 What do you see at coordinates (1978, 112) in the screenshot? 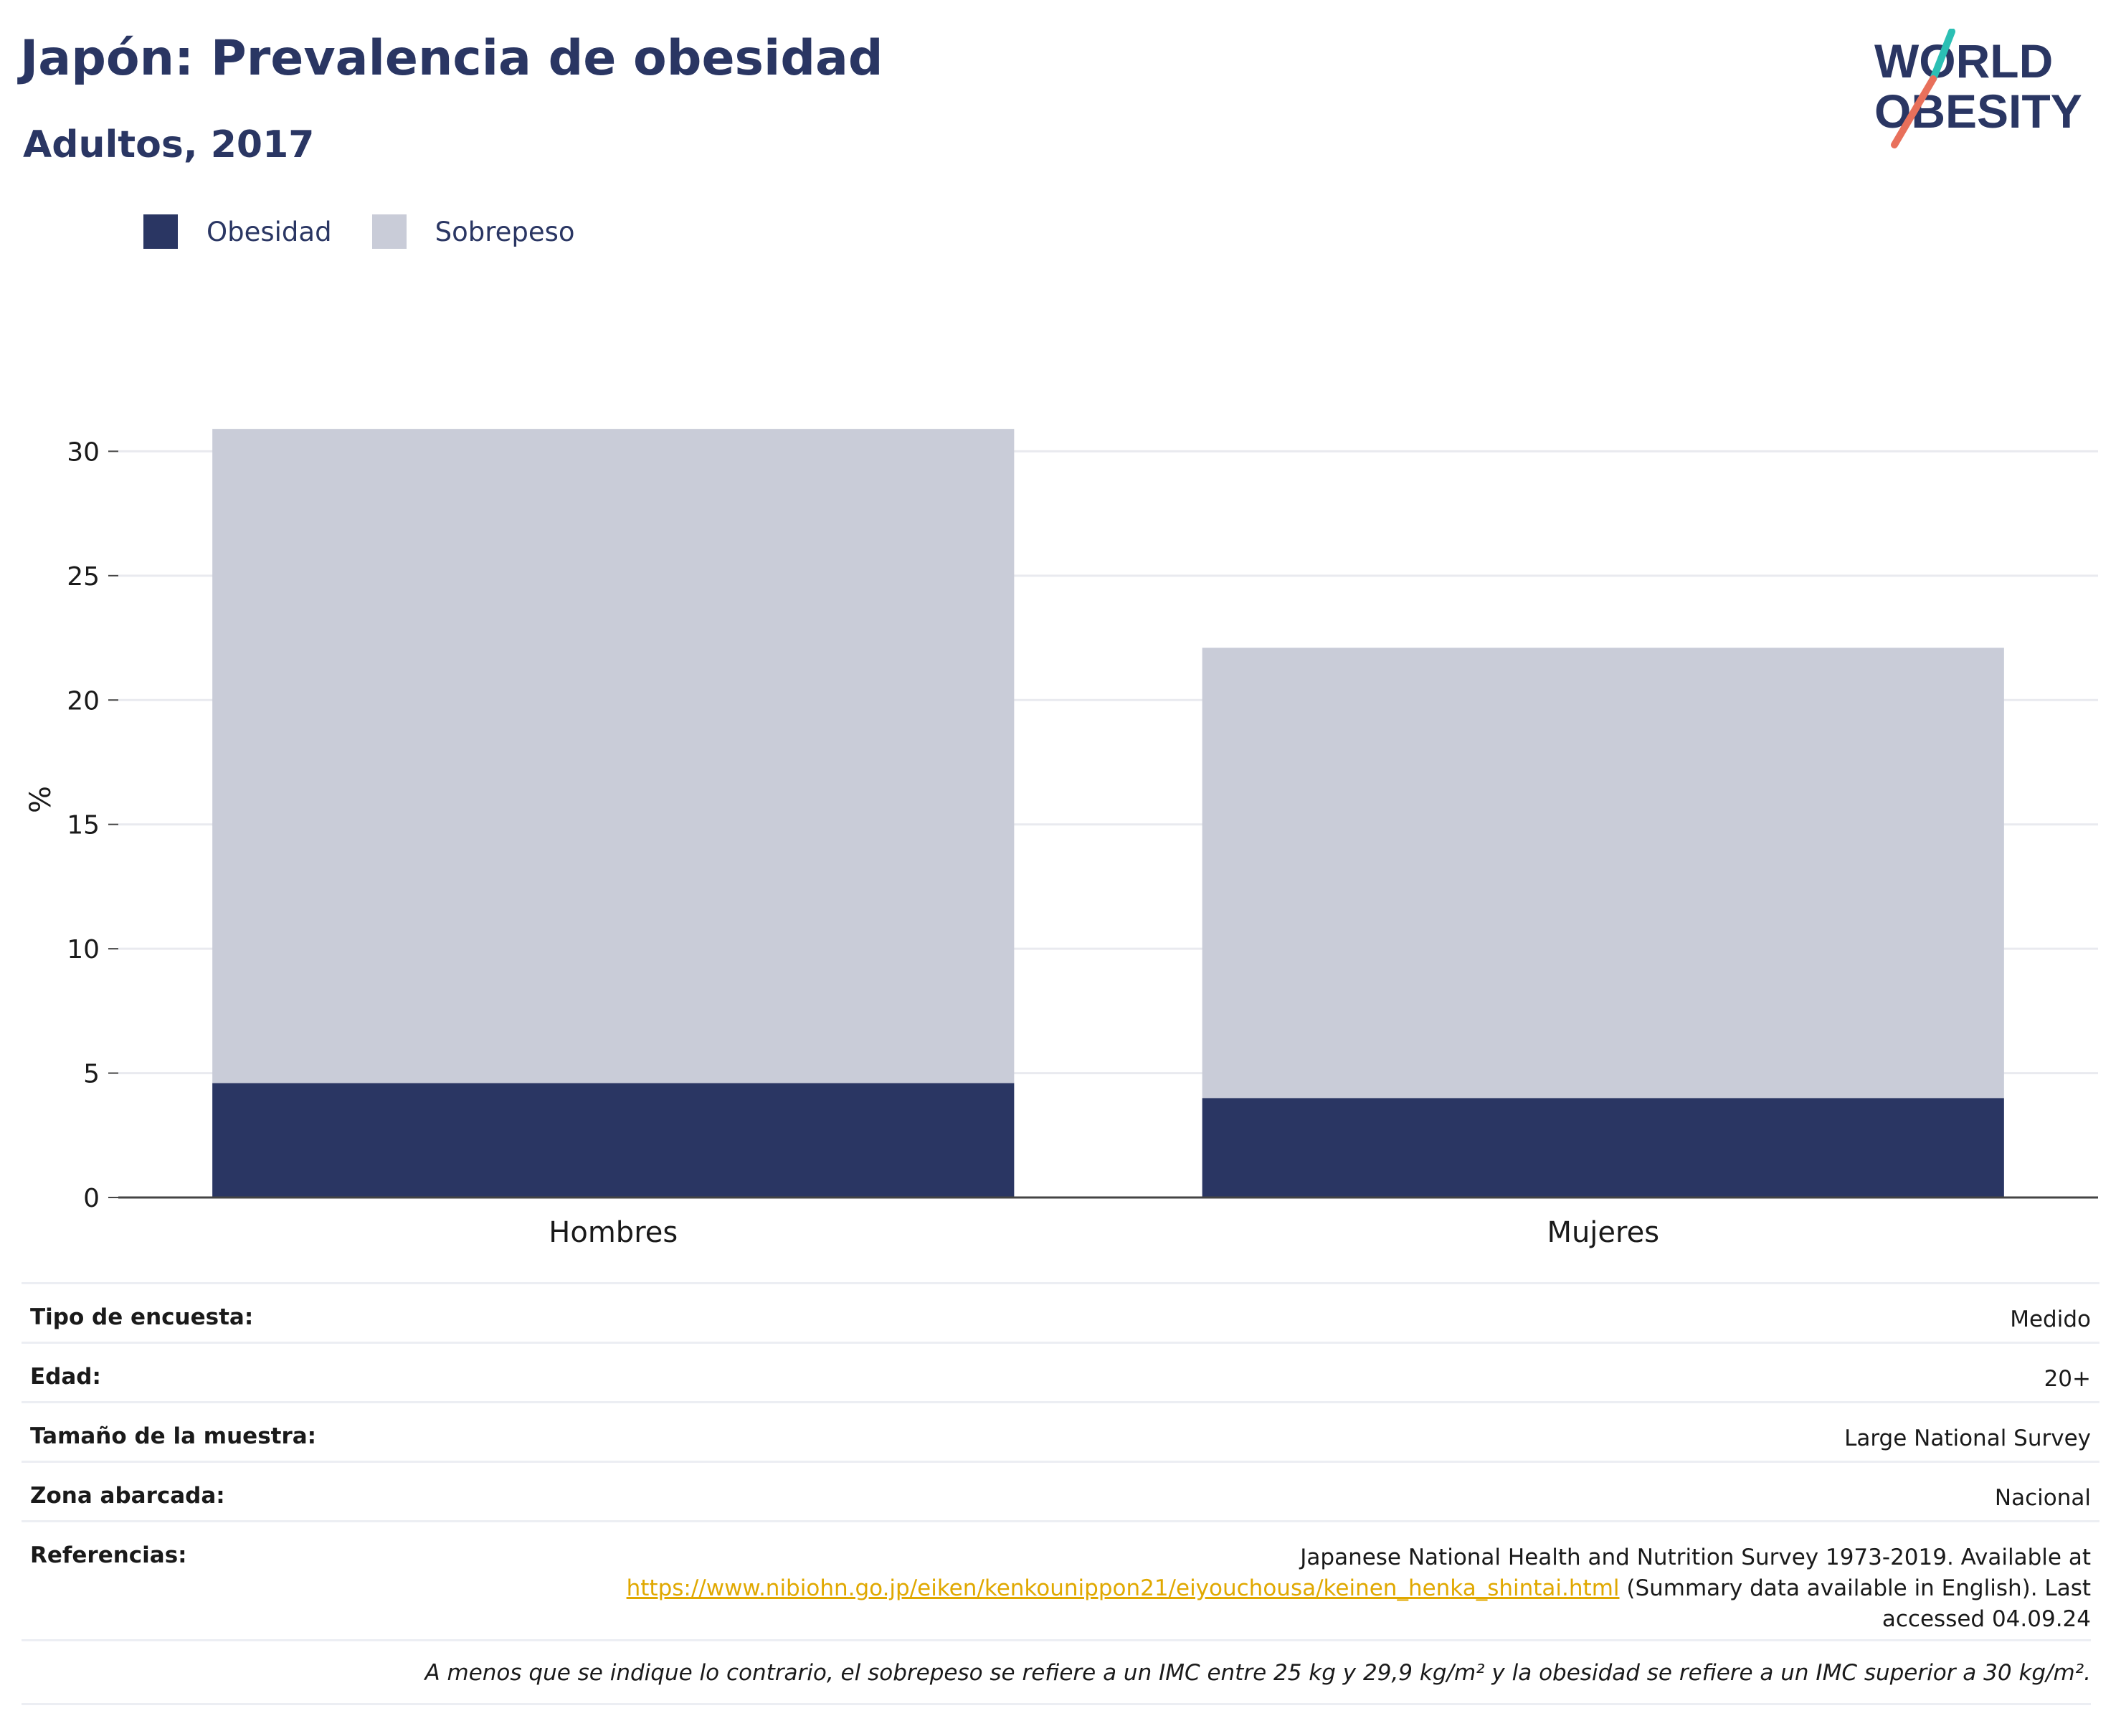
I see `logo-line2: OBESITY` at bounding box center [1978, 112].